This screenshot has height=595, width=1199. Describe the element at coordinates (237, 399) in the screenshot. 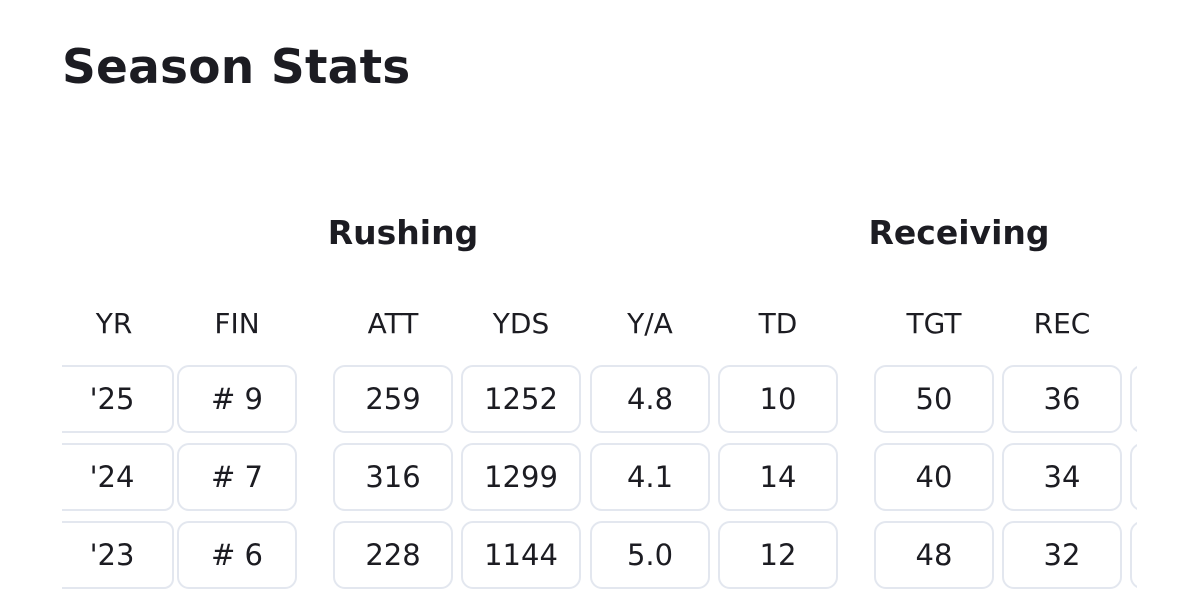

I see `cell-fin: # 9` at that location.